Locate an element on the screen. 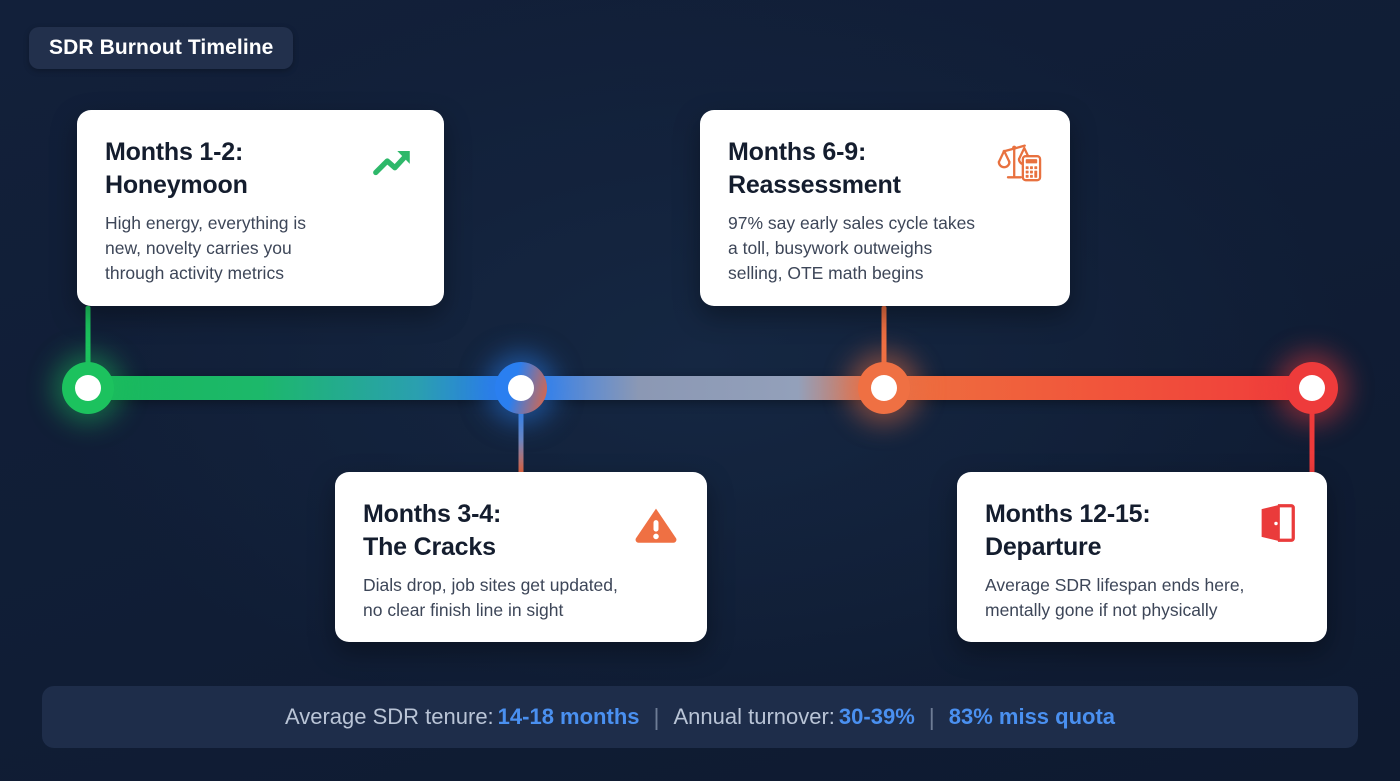  stat-label: Annual turnover: is located at coordinates (754, 716).